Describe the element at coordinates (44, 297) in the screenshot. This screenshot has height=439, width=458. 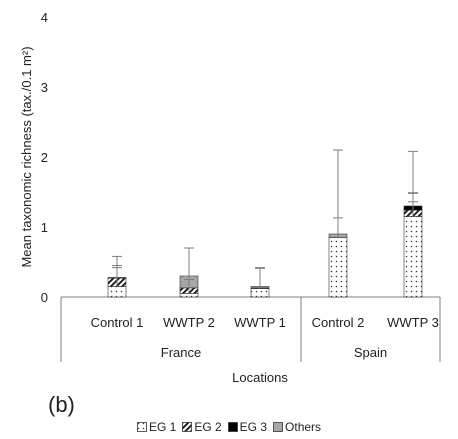
I see `y-tick-label: 0` at that location.